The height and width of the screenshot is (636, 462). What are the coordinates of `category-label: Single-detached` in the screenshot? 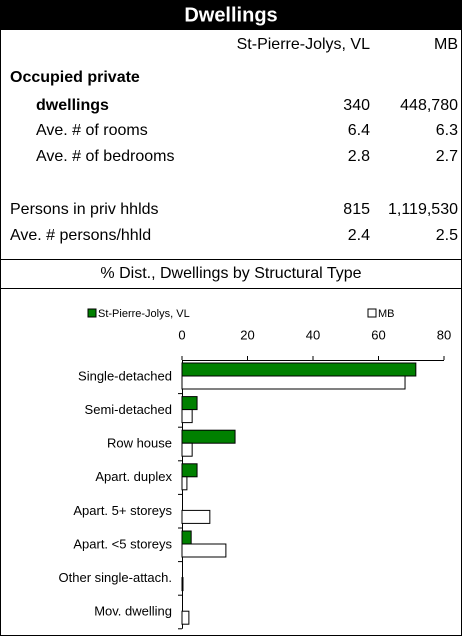 It's located at (125, 375).